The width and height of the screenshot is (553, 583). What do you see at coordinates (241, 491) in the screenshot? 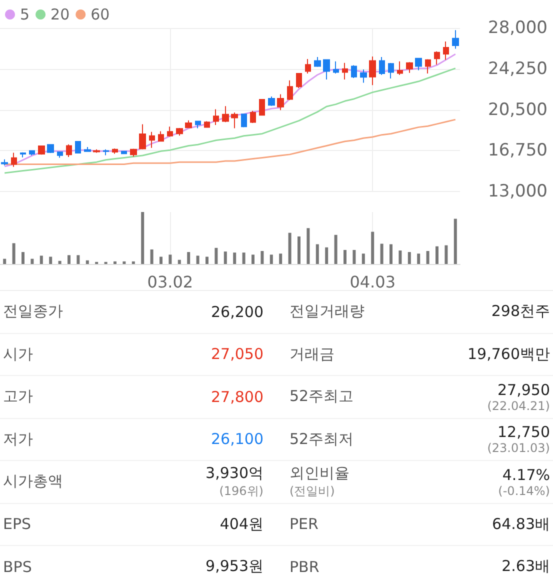
I see `text: (196위)` at bounding box center [241, 491].